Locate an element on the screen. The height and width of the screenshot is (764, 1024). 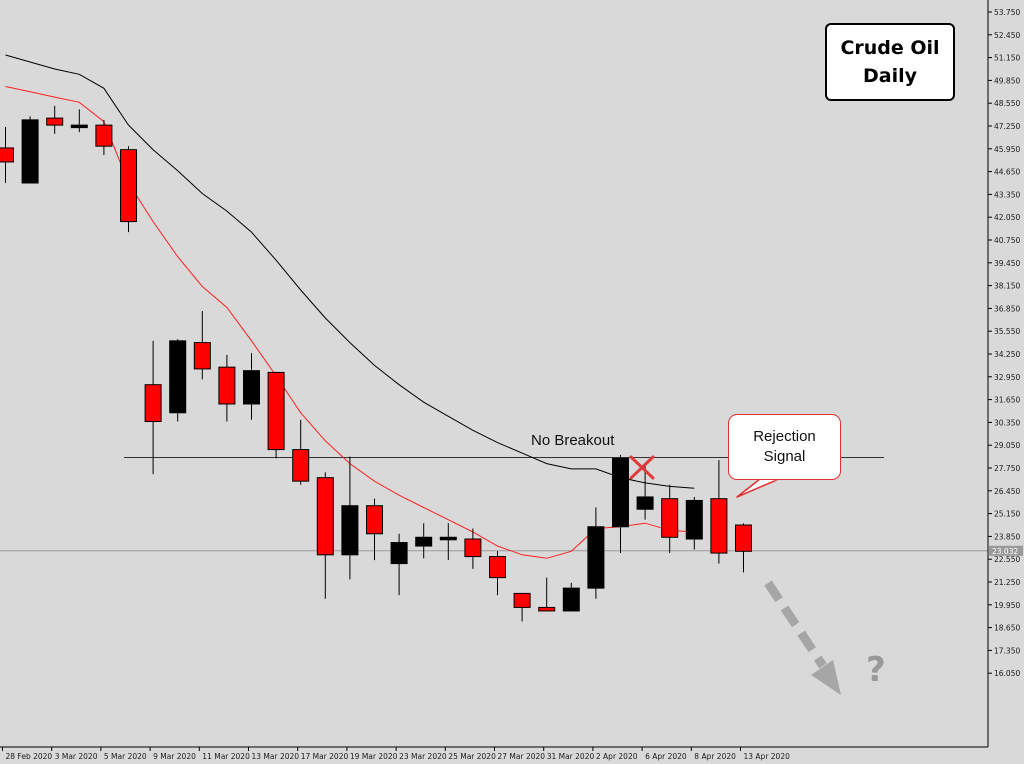
down-arrow-shaft is located at coordinates (795, 624).